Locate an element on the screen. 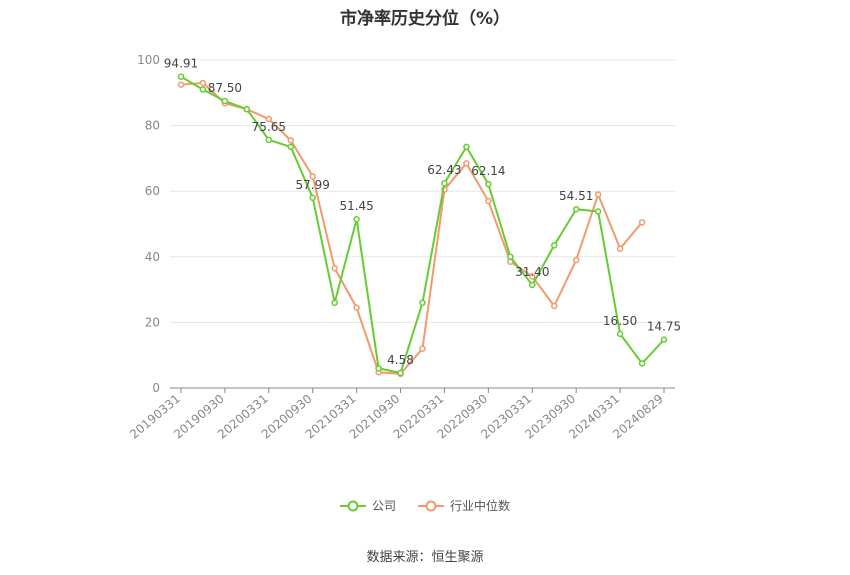  chart-title: 市净率历史分位（%） is located at coordinates (425, 19).